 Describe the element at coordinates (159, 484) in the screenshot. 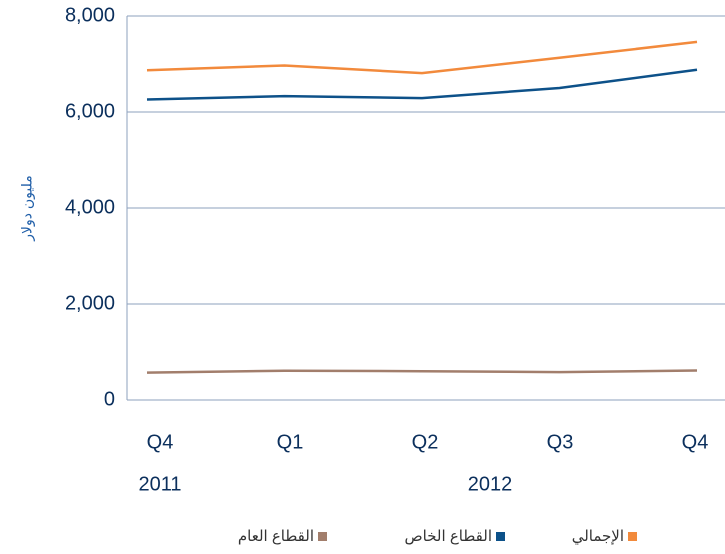

I see `year-label: 2011` at that location.